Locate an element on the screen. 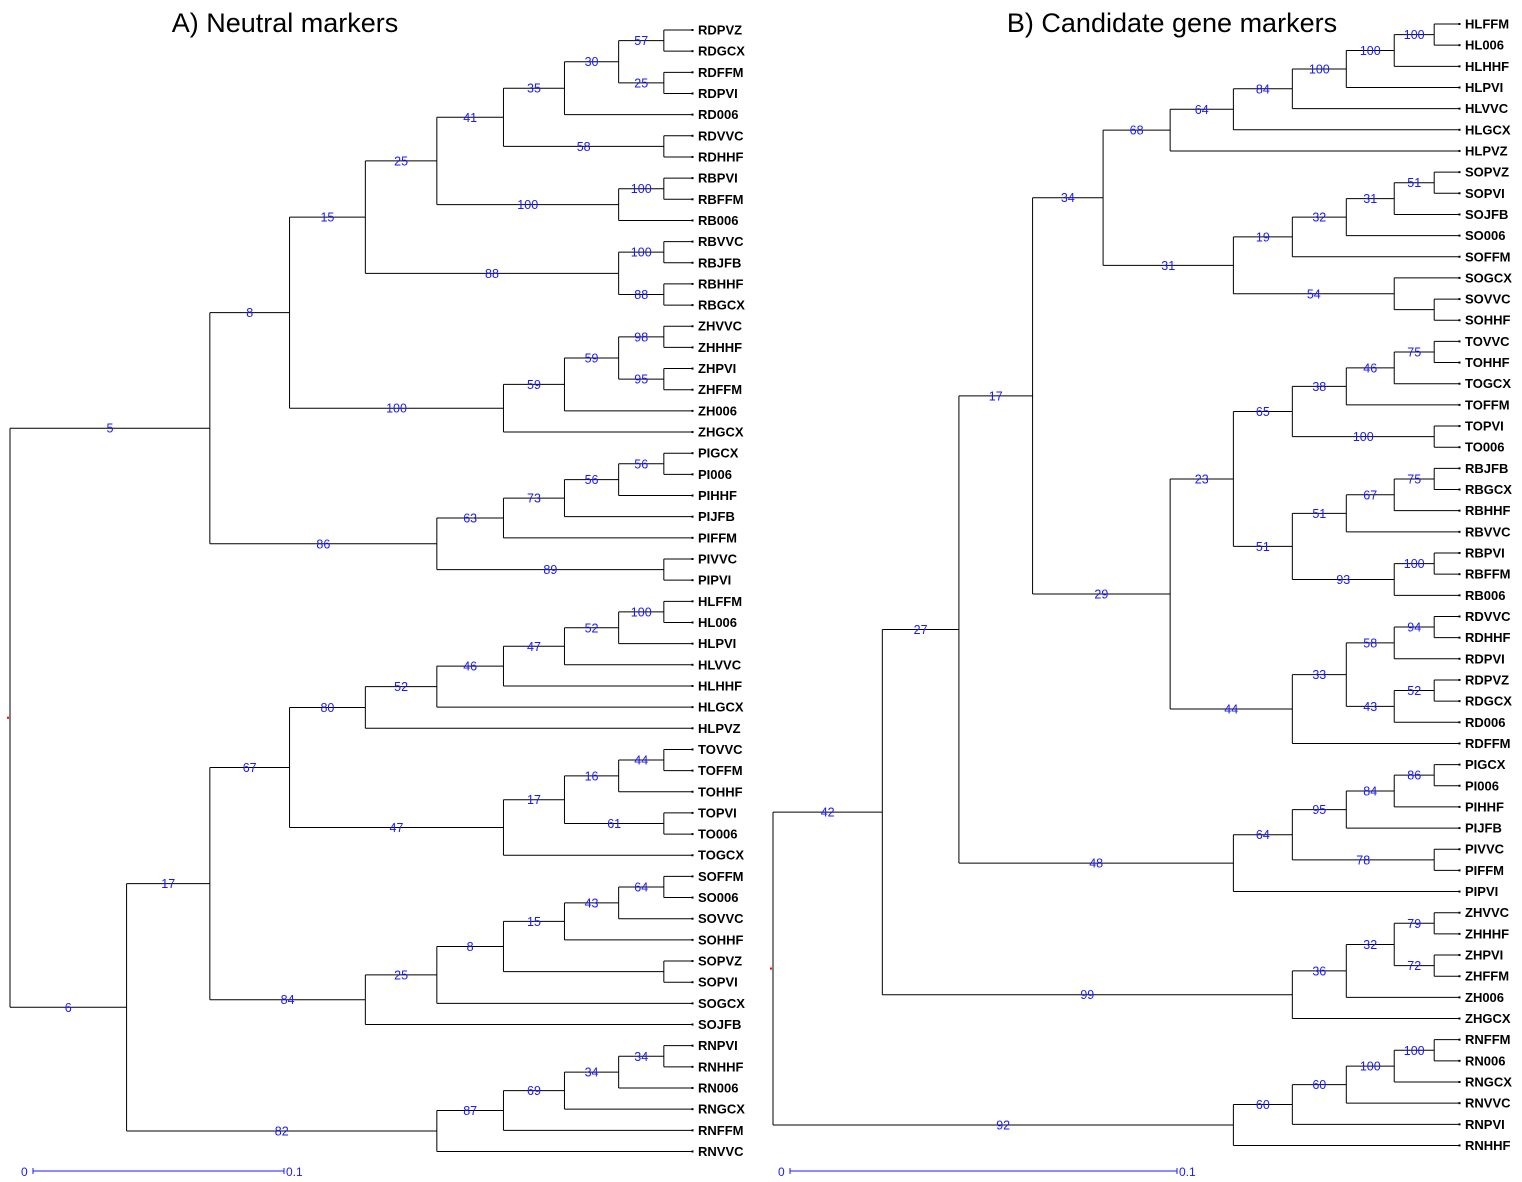 The height and width of the screenshot is (1182, 1522). leaf-label: RDGCX is located at coordinates (1488, 701).